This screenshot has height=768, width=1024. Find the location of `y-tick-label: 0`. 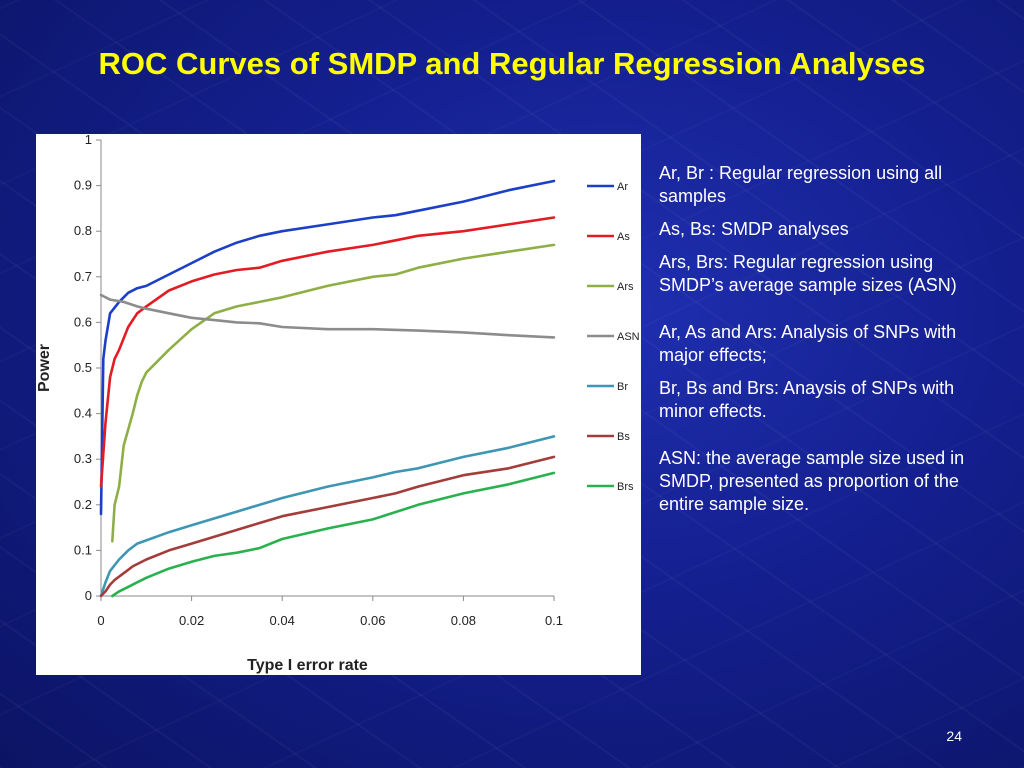

y-tick-label: 0 is located at coordinates (88, 595).